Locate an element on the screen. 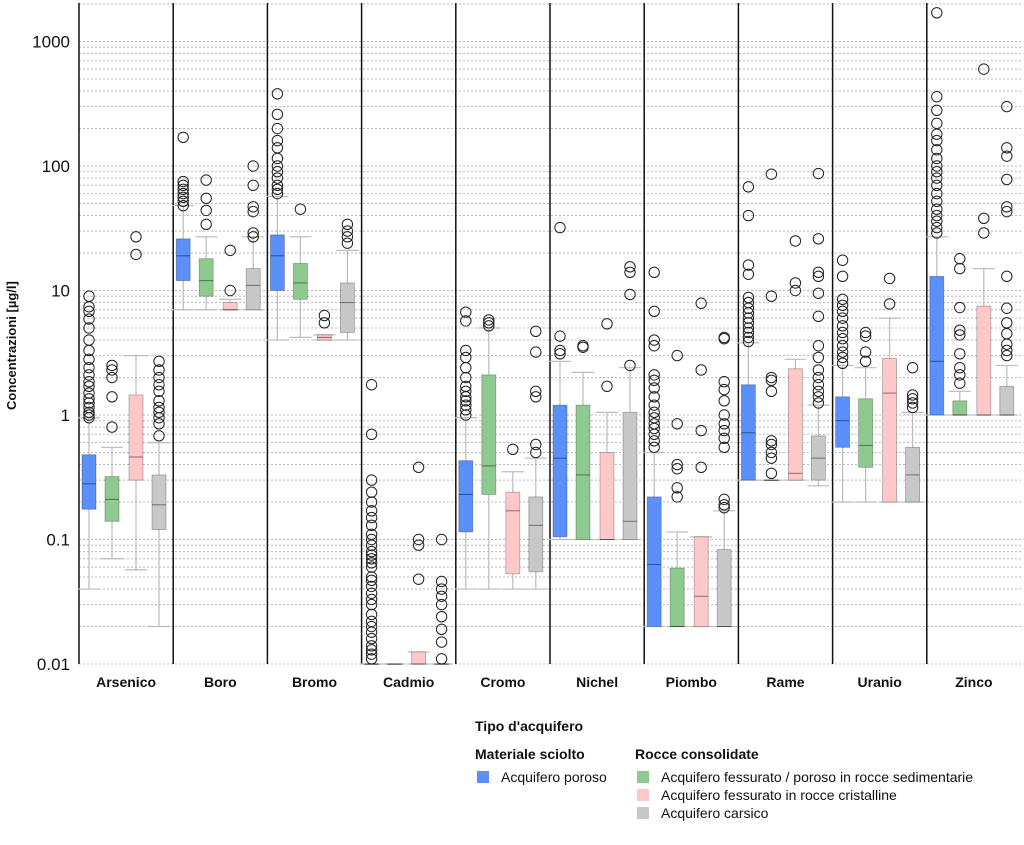  legend-label: Acquifero poroso is located at coordinates (554, 777).